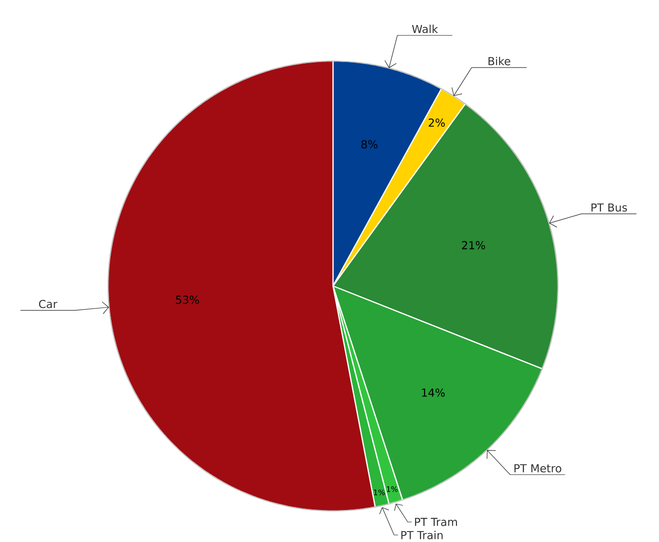 The image size is (659, 542). I want to click on data-label: 14%, so click(433, 392).